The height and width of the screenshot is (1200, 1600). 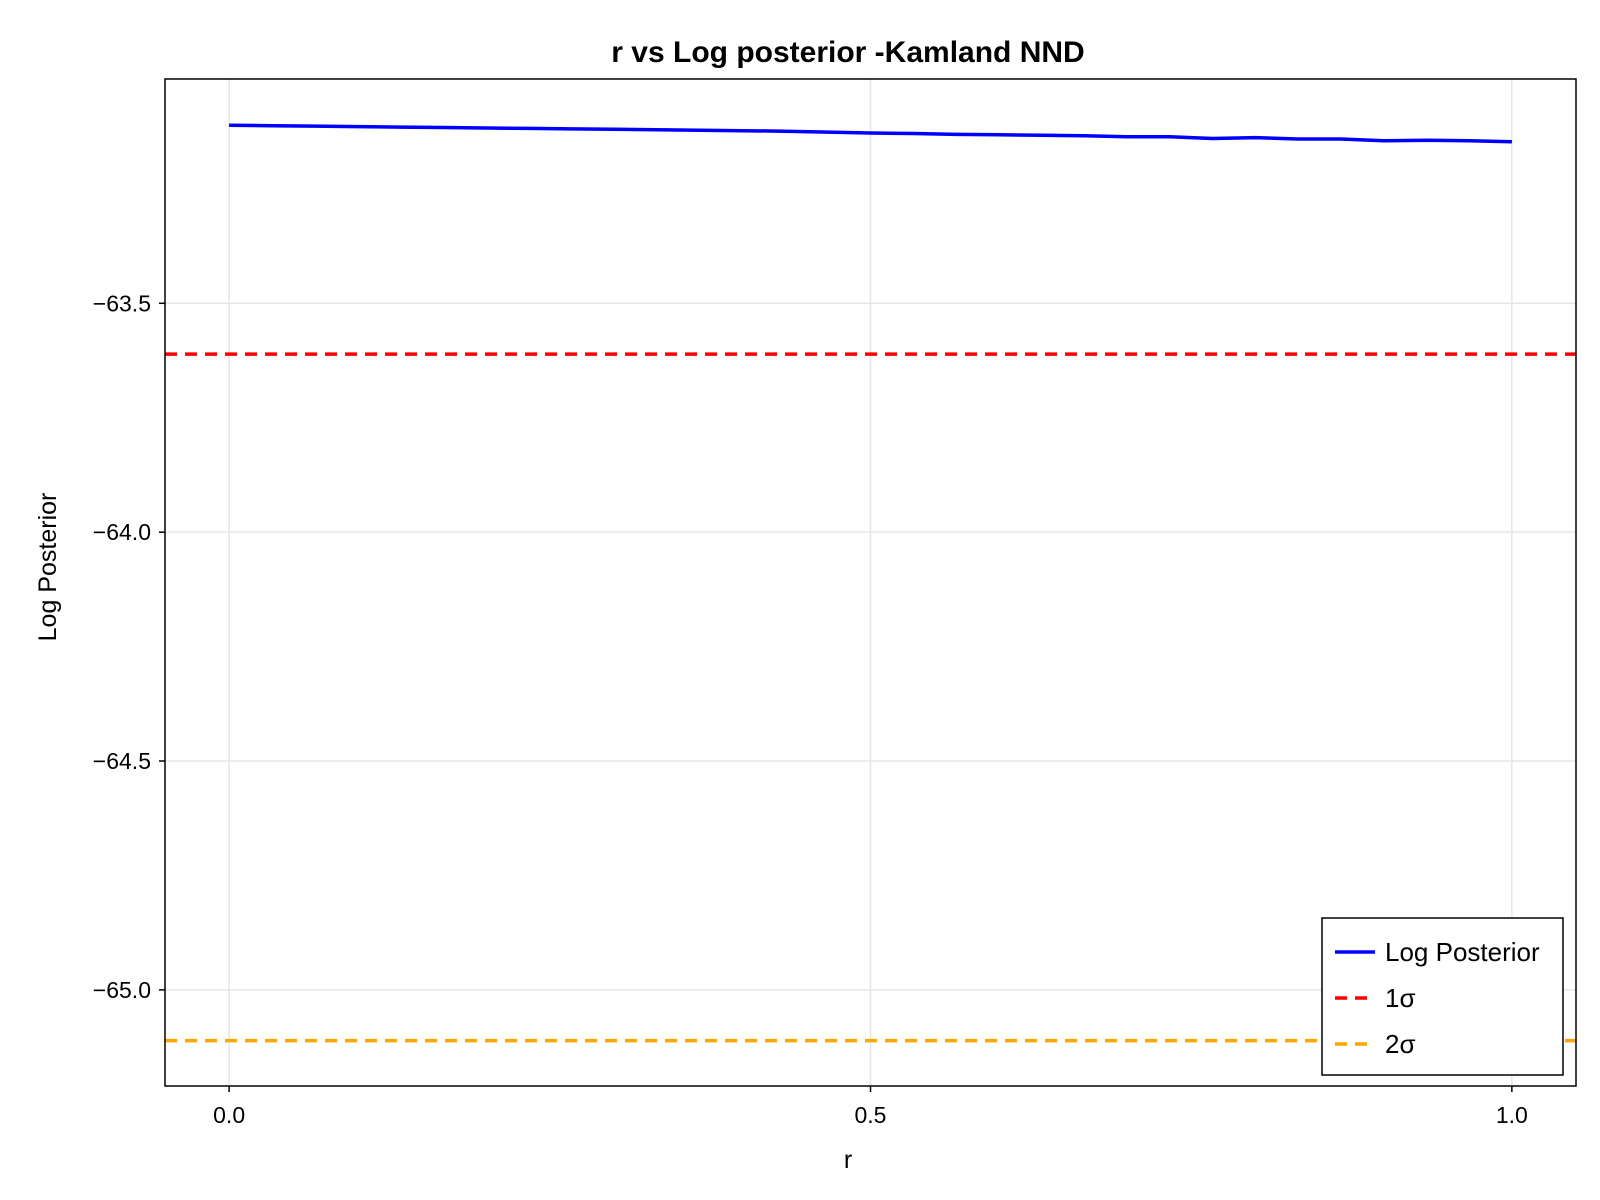 What do you see at coordinates (1400, 1044) in the screenshot?
I see `legend-label: 2σ` at bounding box center [1400, 1044].